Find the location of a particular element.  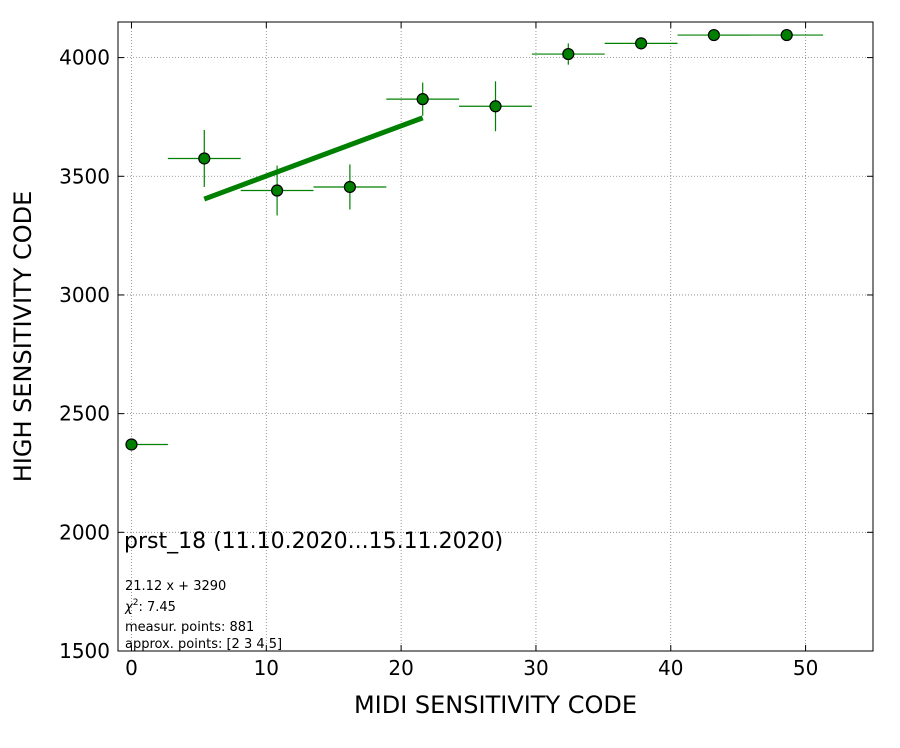

x-tick-label: 0 is located at coordinates (131, 668).